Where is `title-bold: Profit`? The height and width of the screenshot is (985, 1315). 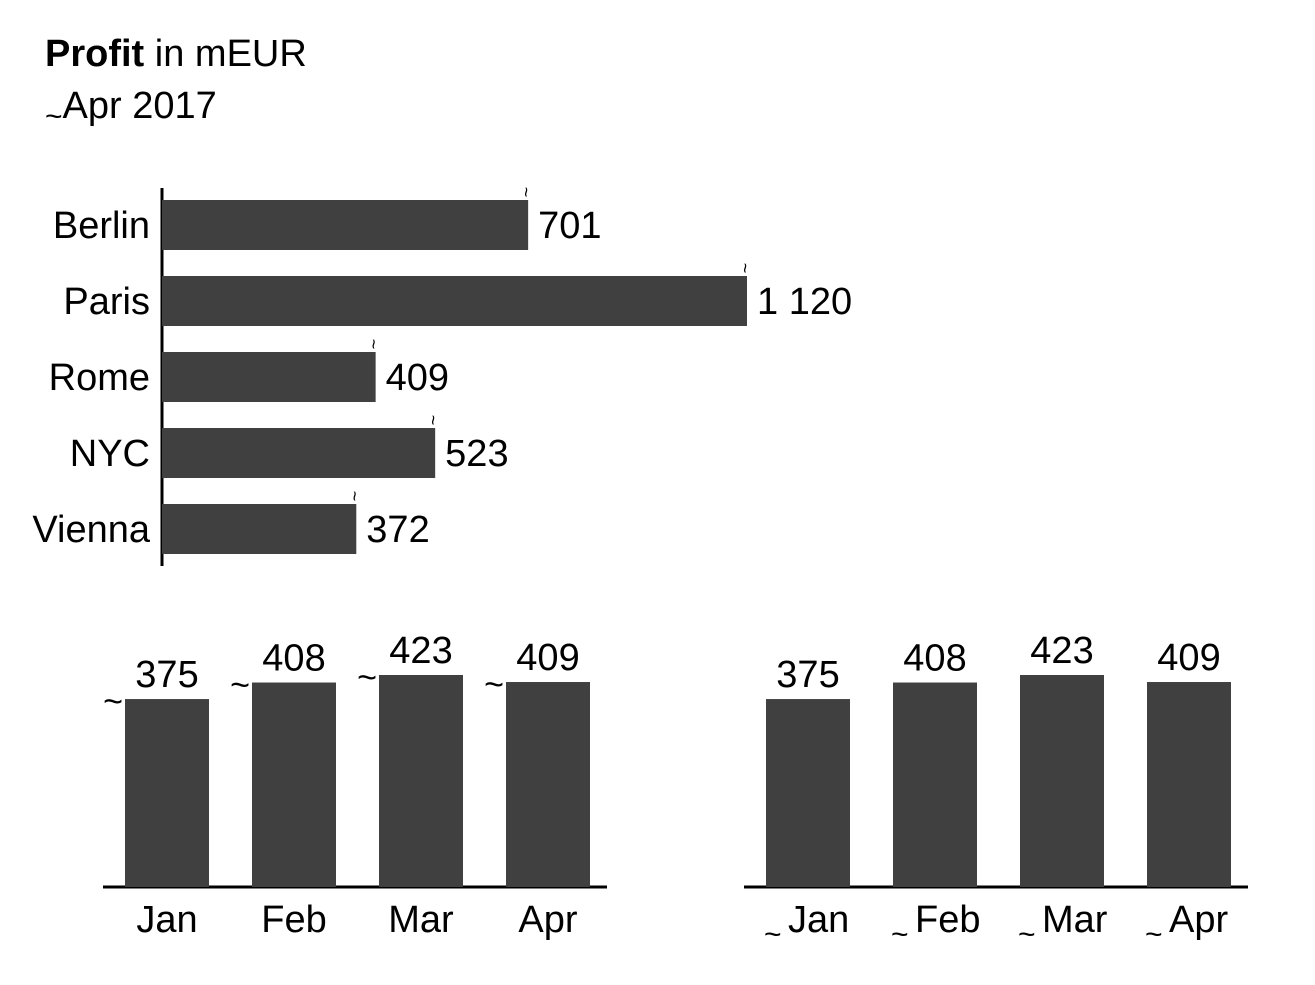
title-bold: Profit is located at coordinates (95, 54).